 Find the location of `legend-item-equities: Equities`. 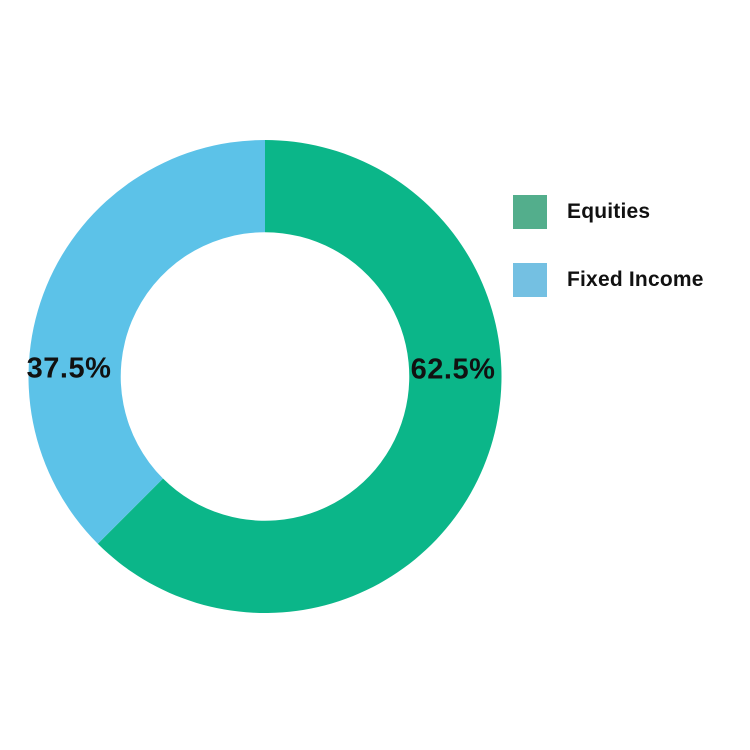

legend-item-equities: Equities is located at coordinates (608, 212).